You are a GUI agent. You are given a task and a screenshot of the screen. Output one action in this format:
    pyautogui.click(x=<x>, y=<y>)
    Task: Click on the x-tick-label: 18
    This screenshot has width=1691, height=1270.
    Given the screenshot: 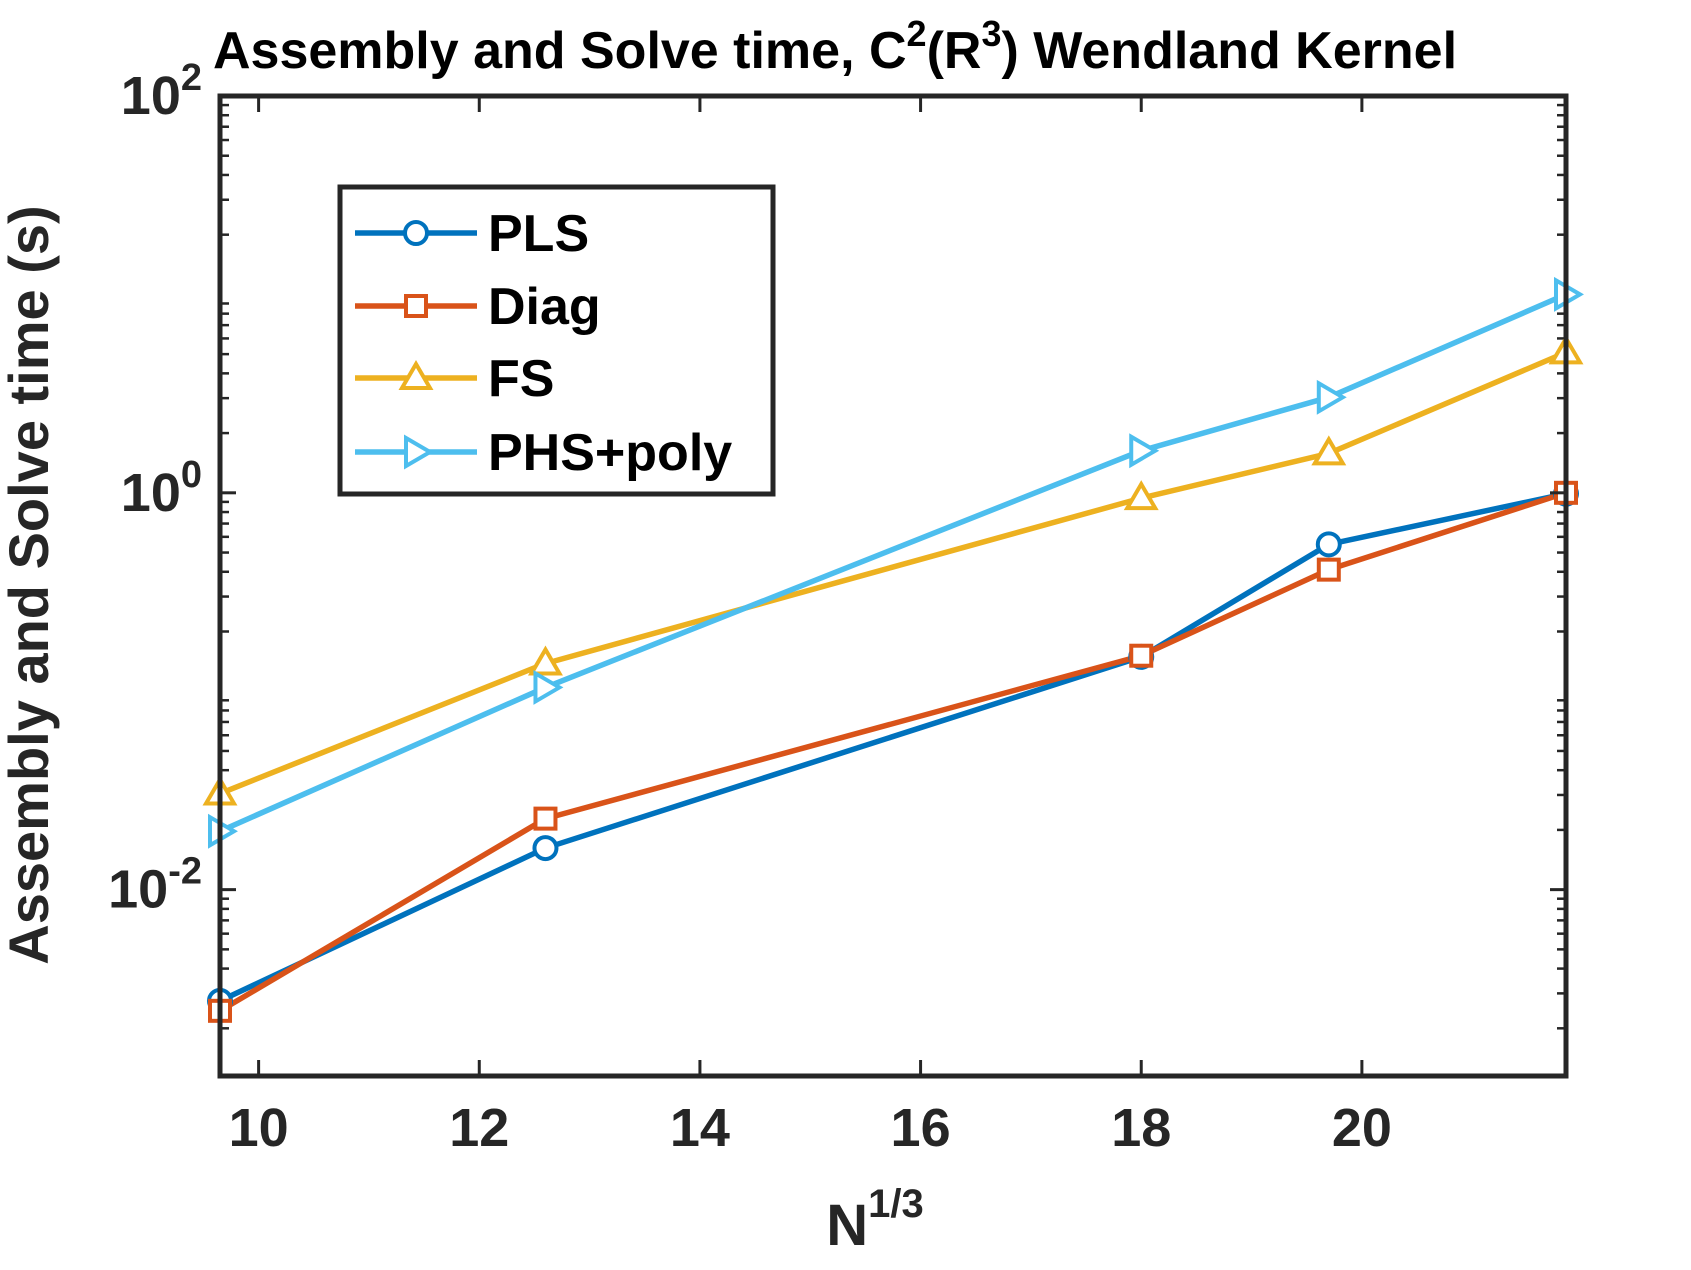 What is the action you would take?
    pyautogui.click(x=1141, y=1128)
    